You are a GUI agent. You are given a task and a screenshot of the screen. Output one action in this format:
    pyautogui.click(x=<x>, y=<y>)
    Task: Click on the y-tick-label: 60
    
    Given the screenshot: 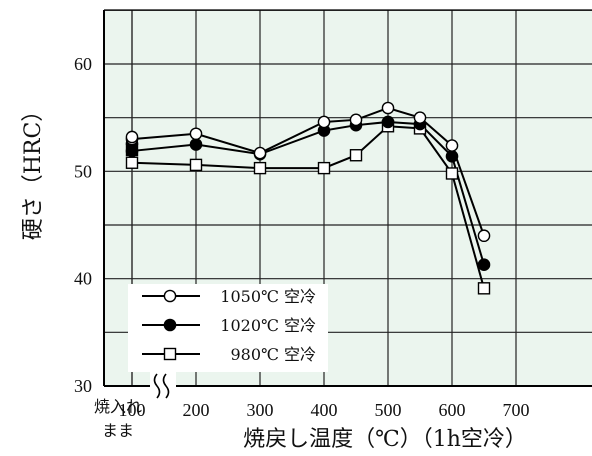 What is the action you would take?
    pyautogui.click(x=83, y=64)
    